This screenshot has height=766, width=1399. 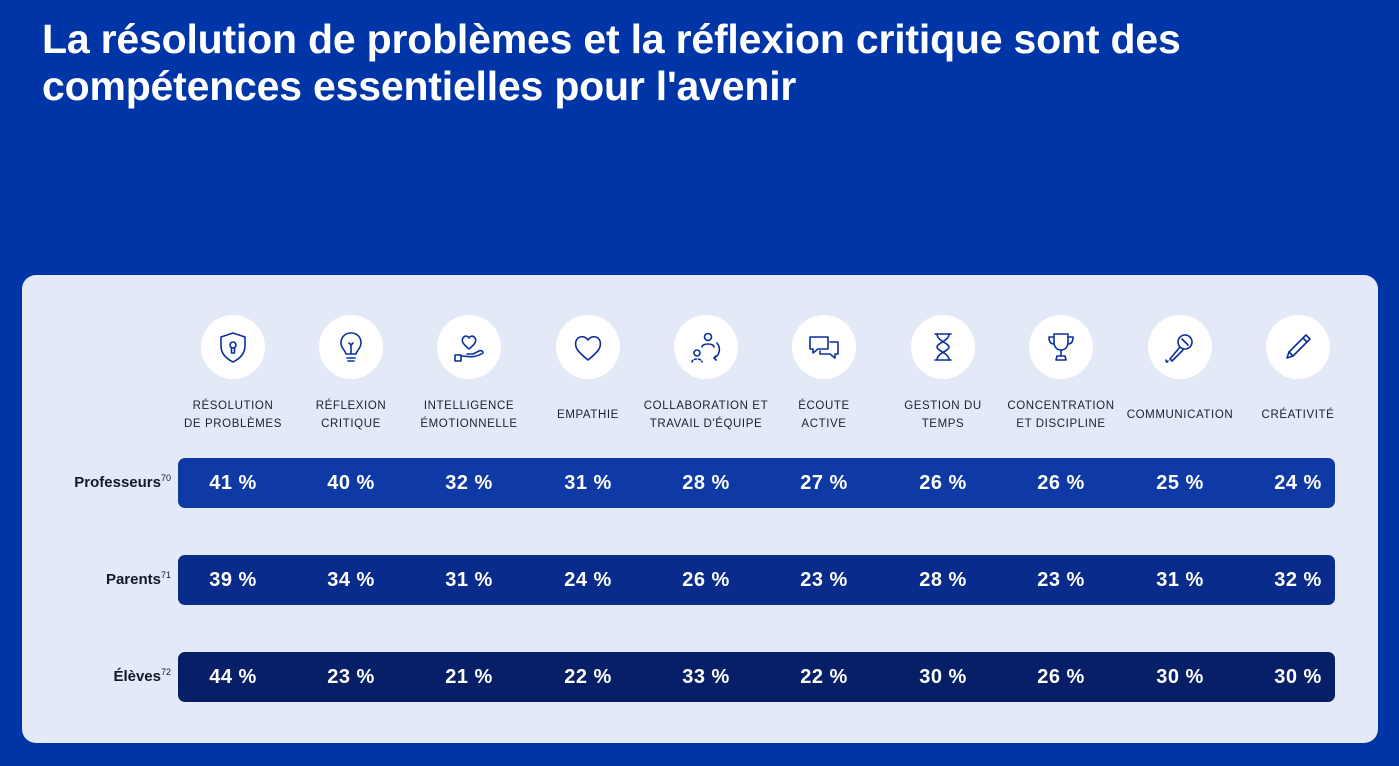 I want to click on category-header: EMPATHIE, so click(x=588, y=368).